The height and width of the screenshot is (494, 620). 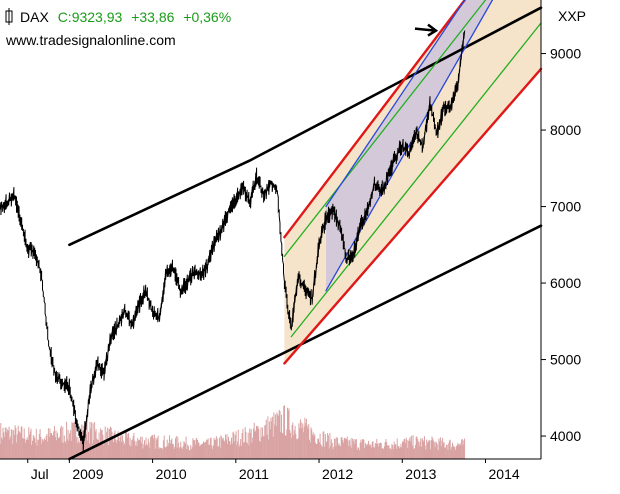 What do you see at coordinates (254, 474) in the screenshot?
I see `x-tick-label: 2011` at bounding box center [254, 474].